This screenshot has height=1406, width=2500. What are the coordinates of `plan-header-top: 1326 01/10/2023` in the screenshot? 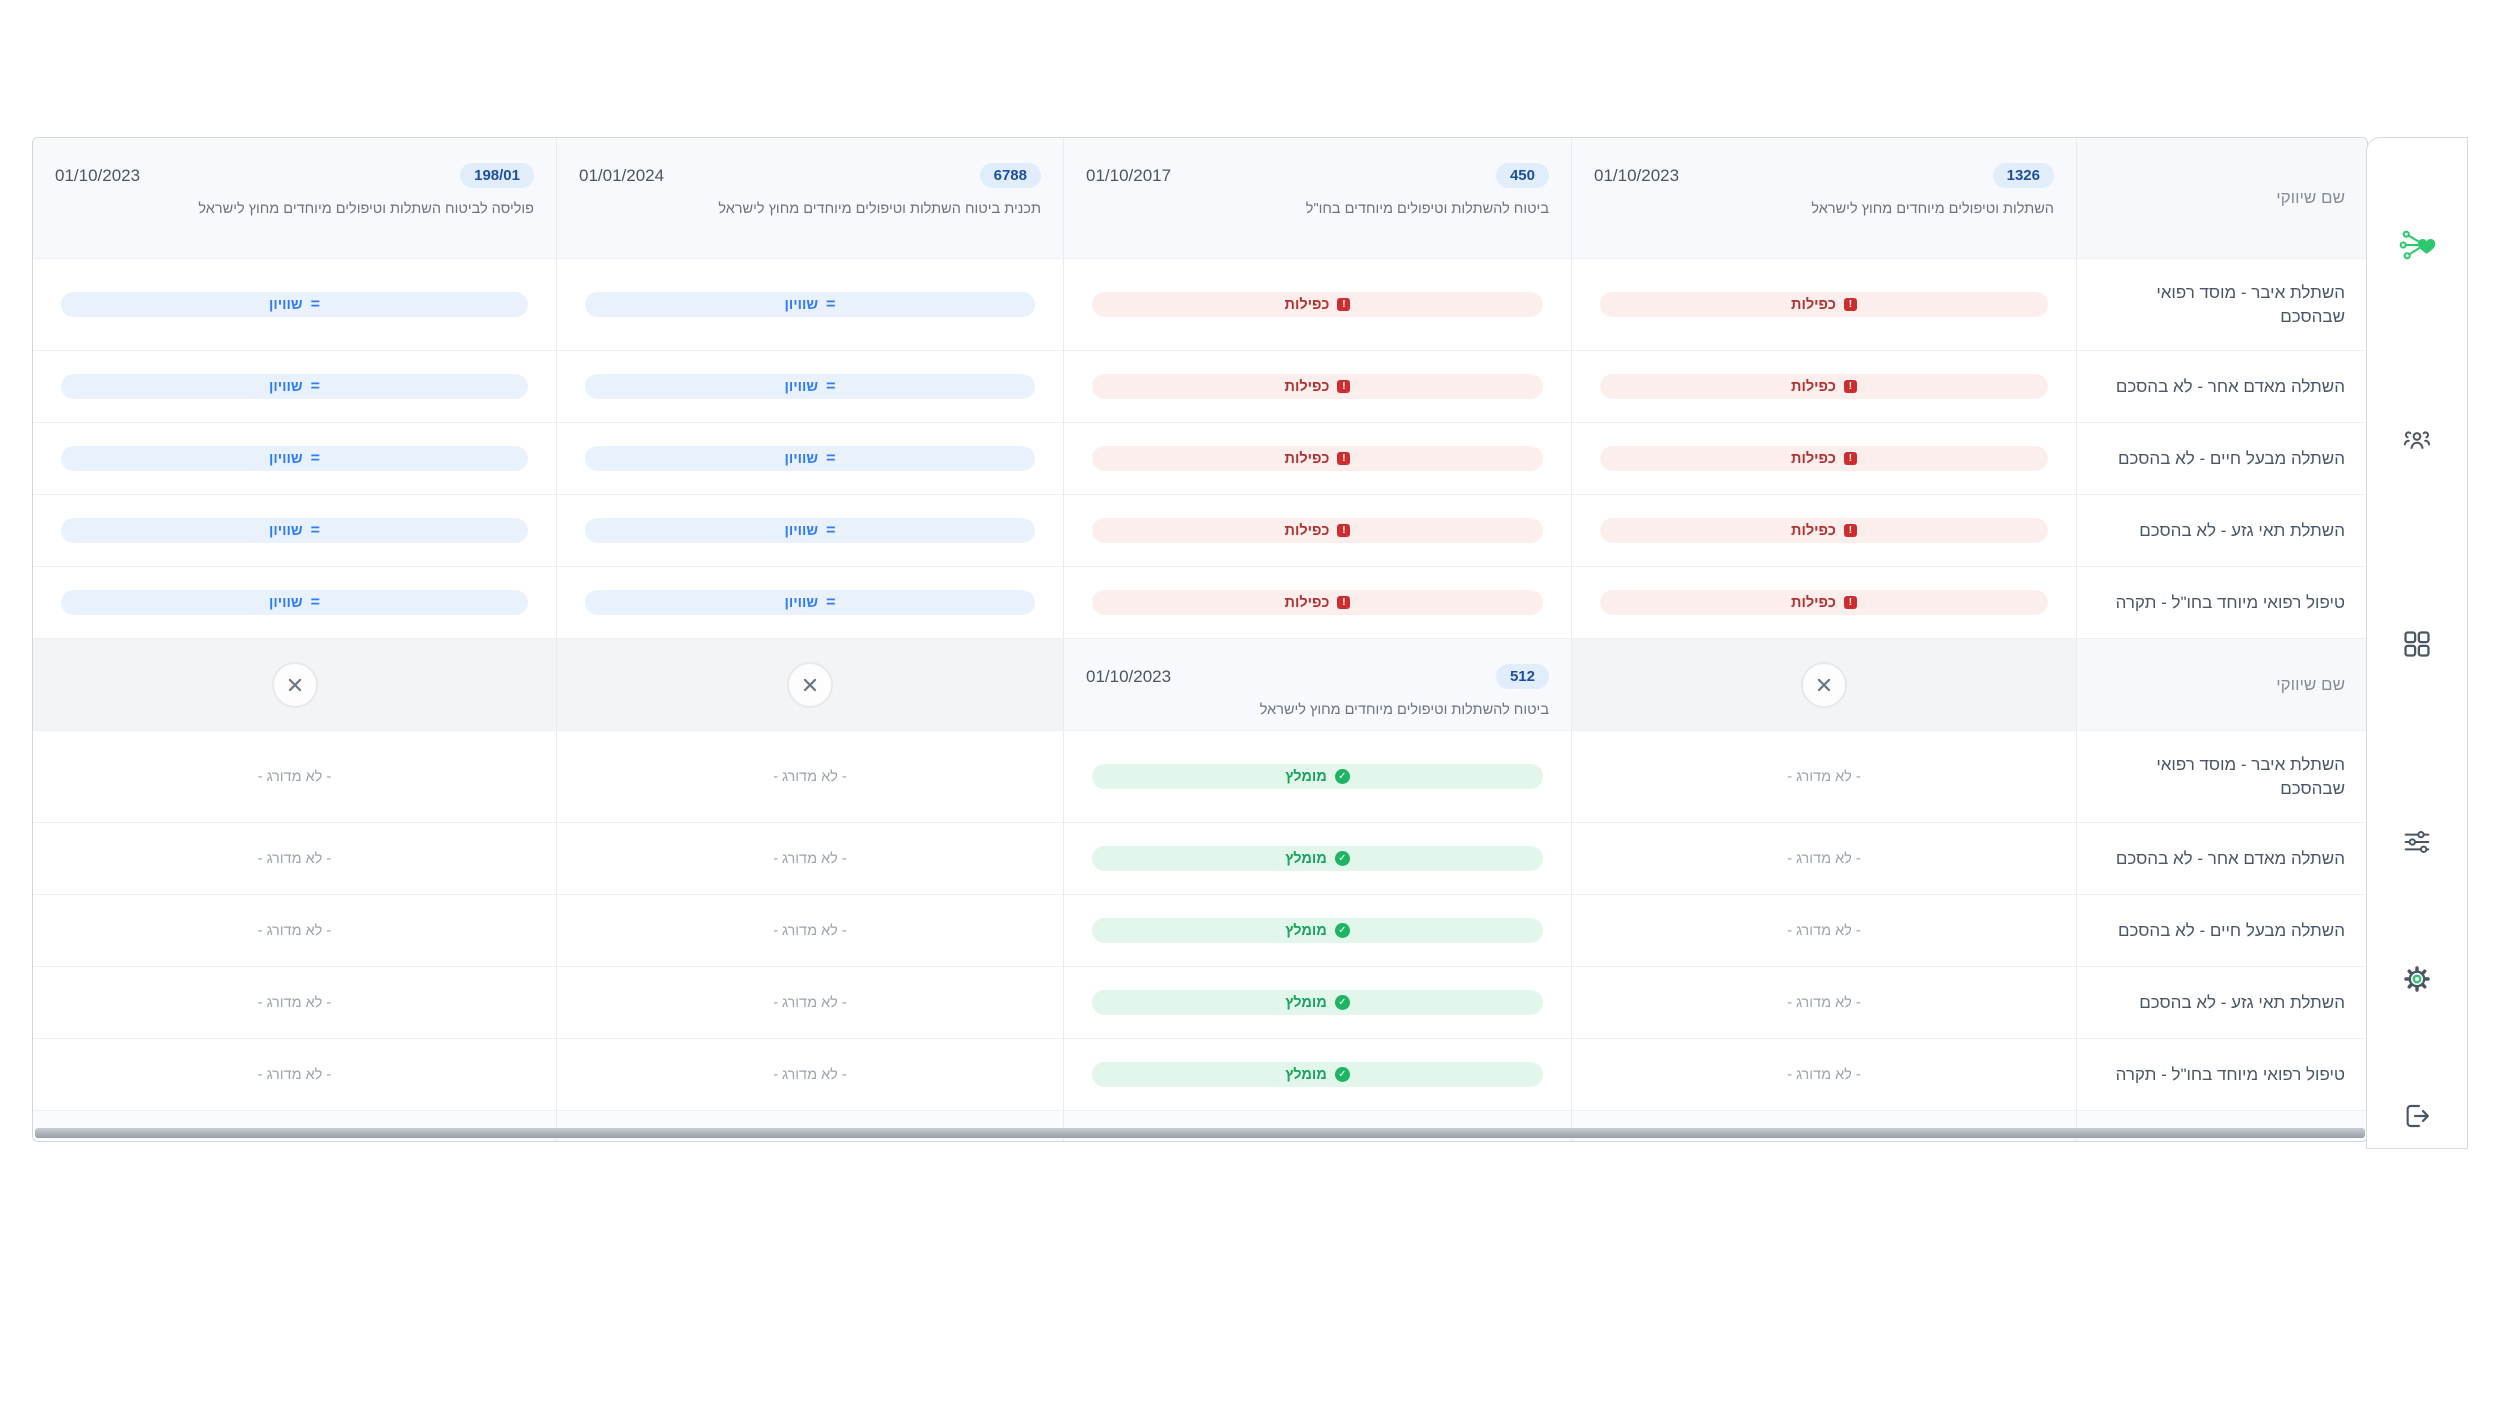 It's located at (1824, 175).